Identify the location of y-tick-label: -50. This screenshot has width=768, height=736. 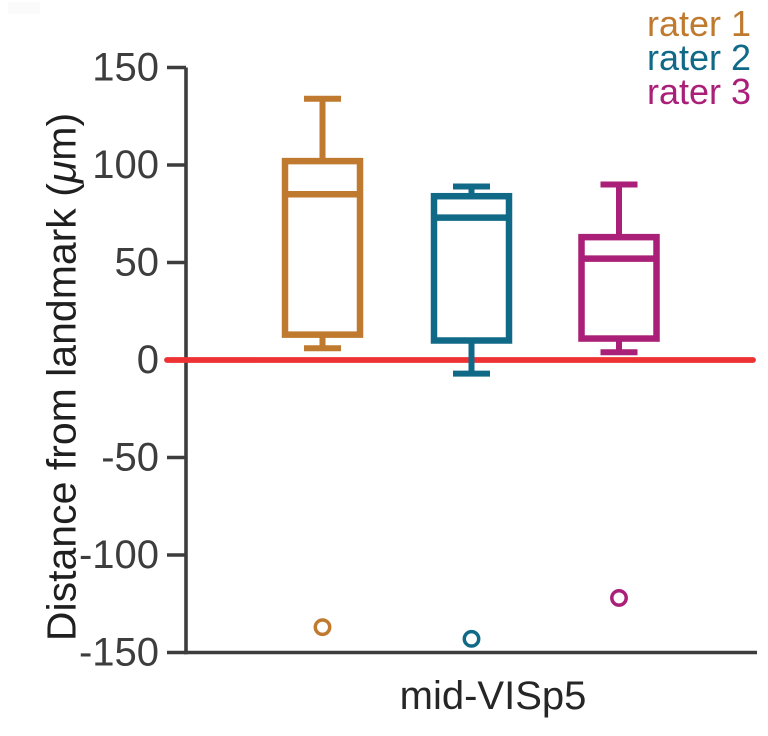
(130, 458).